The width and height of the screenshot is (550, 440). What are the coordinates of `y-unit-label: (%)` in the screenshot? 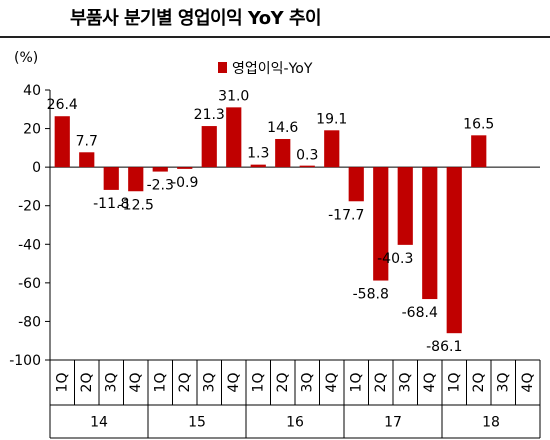 It's located at (26, 58).